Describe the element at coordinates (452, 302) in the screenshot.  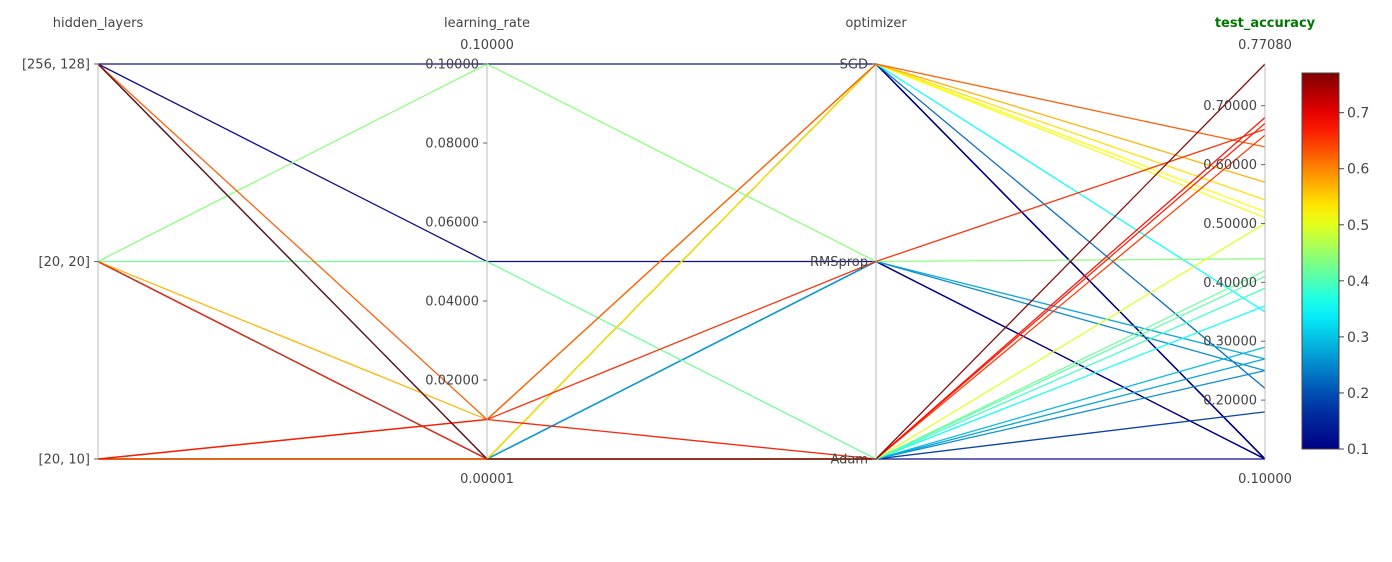
I see `tick-label: 0.04000` at that location.